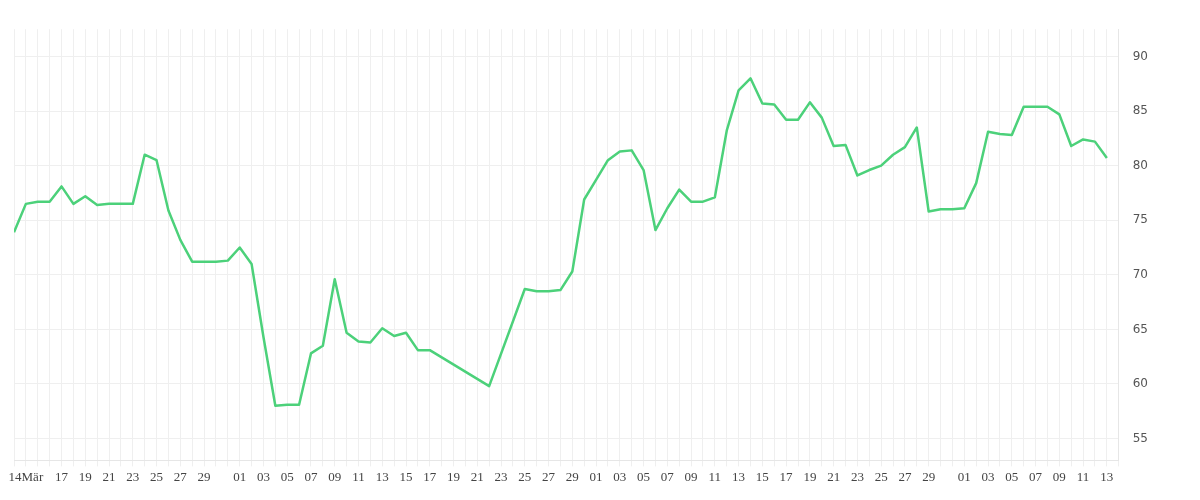  What do you see at coordinates (1140, 383) in the screenshot?
I see `y-tick-label: 60` at bounding box center [1140, 383].